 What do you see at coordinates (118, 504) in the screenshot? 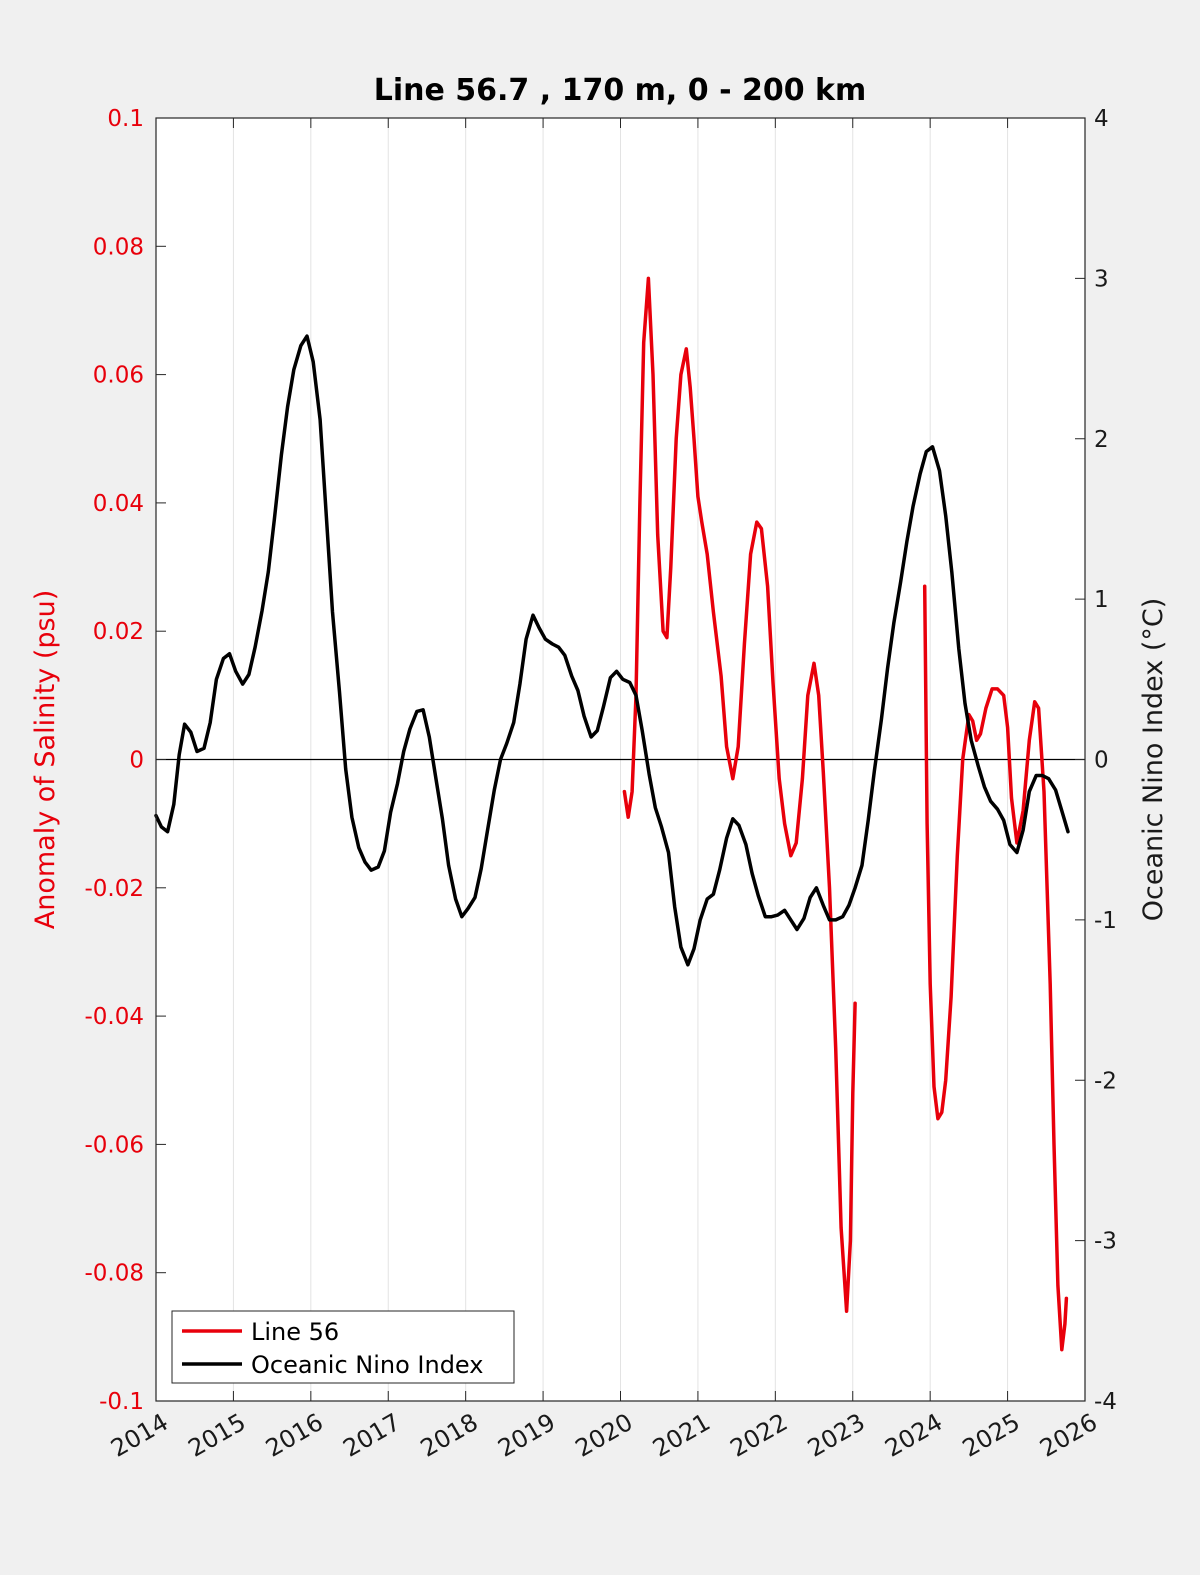
I see `y-tick-label-left: 0.04` at bounding box center [118, 504].